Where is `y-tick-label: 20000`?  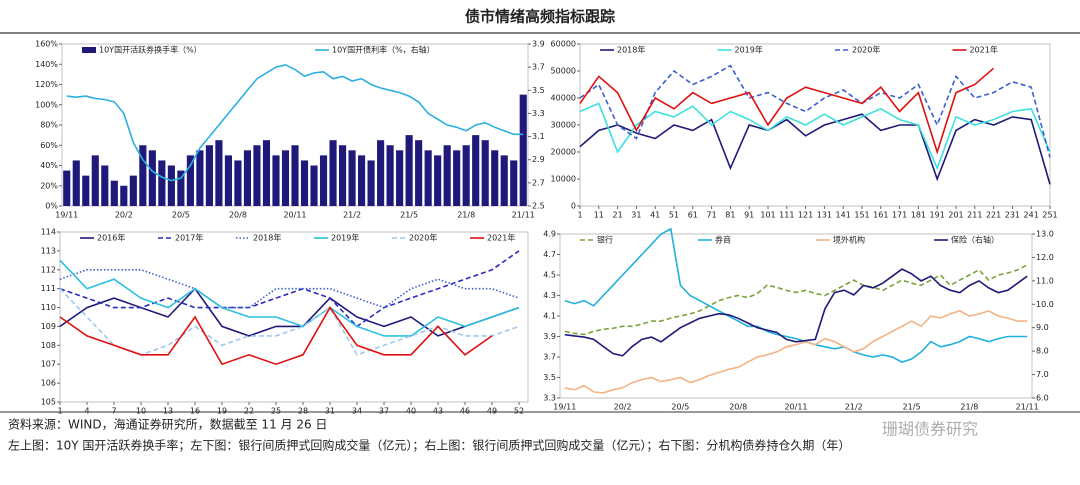 y-tick-label: 20000 is located at coordinates (563, 152).